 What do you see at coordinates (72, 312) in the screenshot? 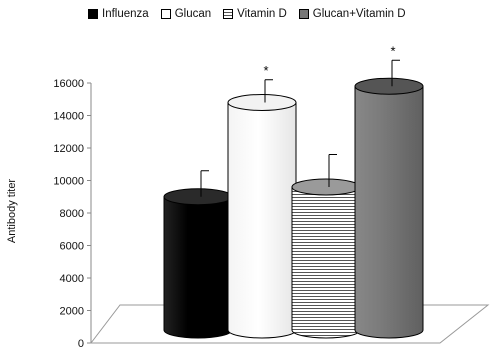
I see `y-tick-label: 2000` at bounding box center [72, 312].